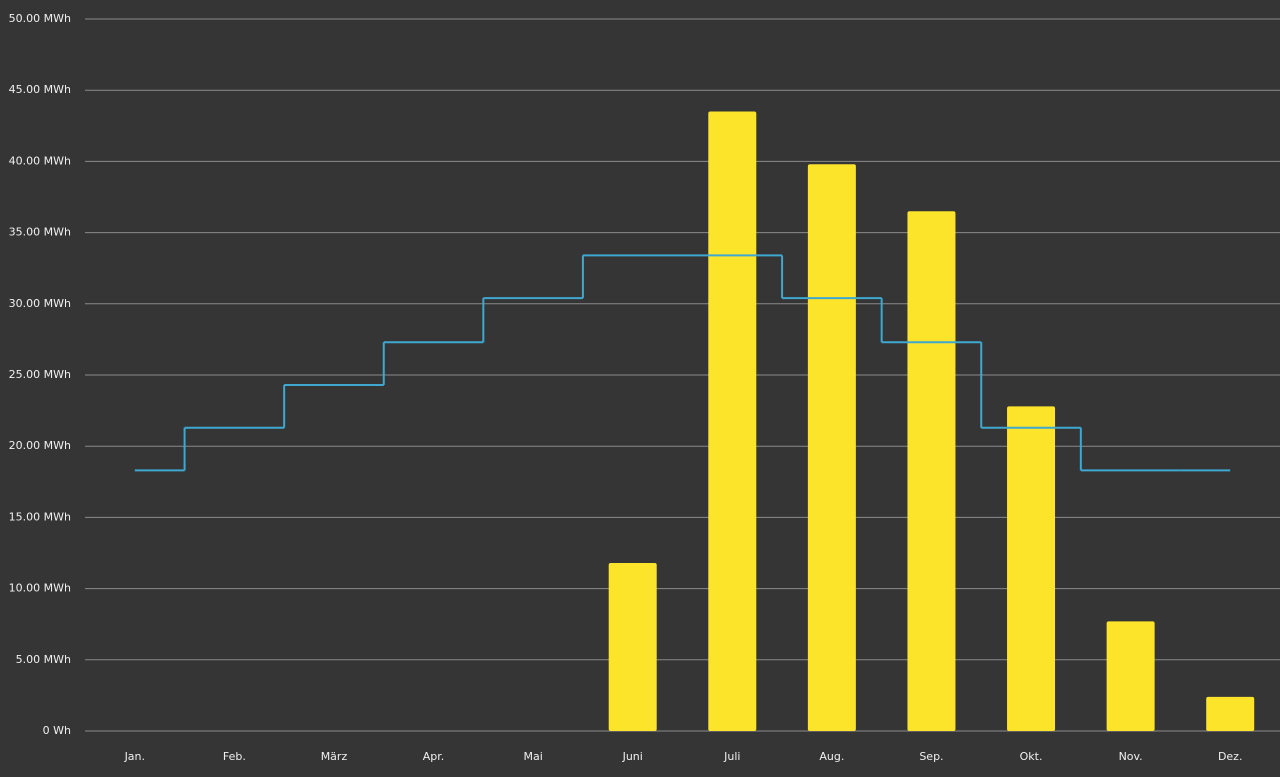 Image resolution: width=1280 pixels, height=777 pixels. Describe the element at coordinates (234, 756) in the screenshot. I see `x-tick-label: Feb.` at that location.